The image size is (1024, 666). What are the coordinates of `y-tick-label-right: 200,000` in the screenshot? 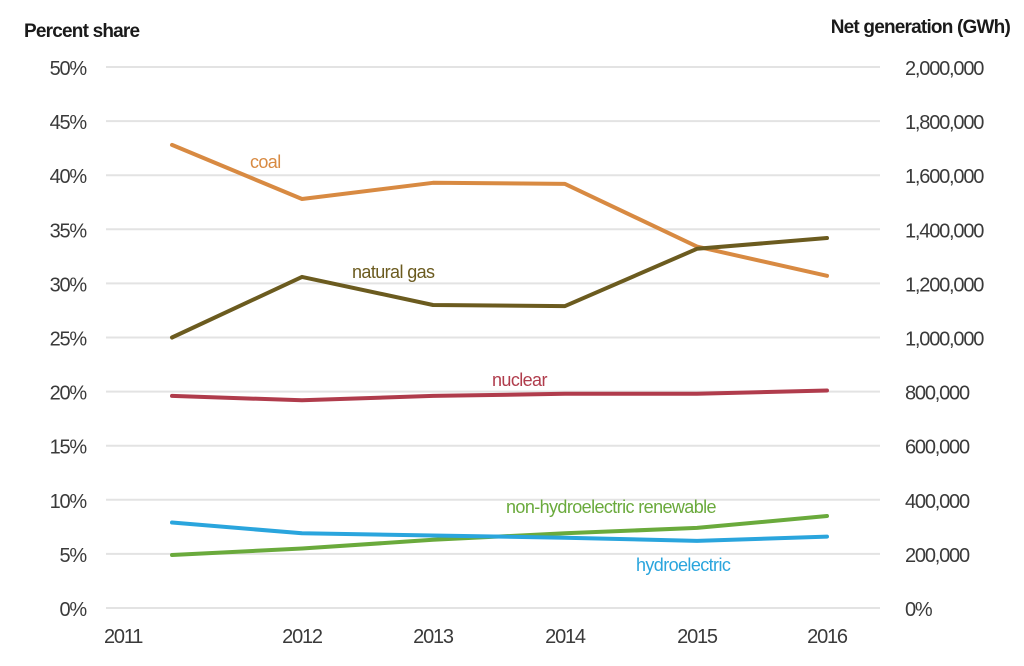 It's located at (937, 556).